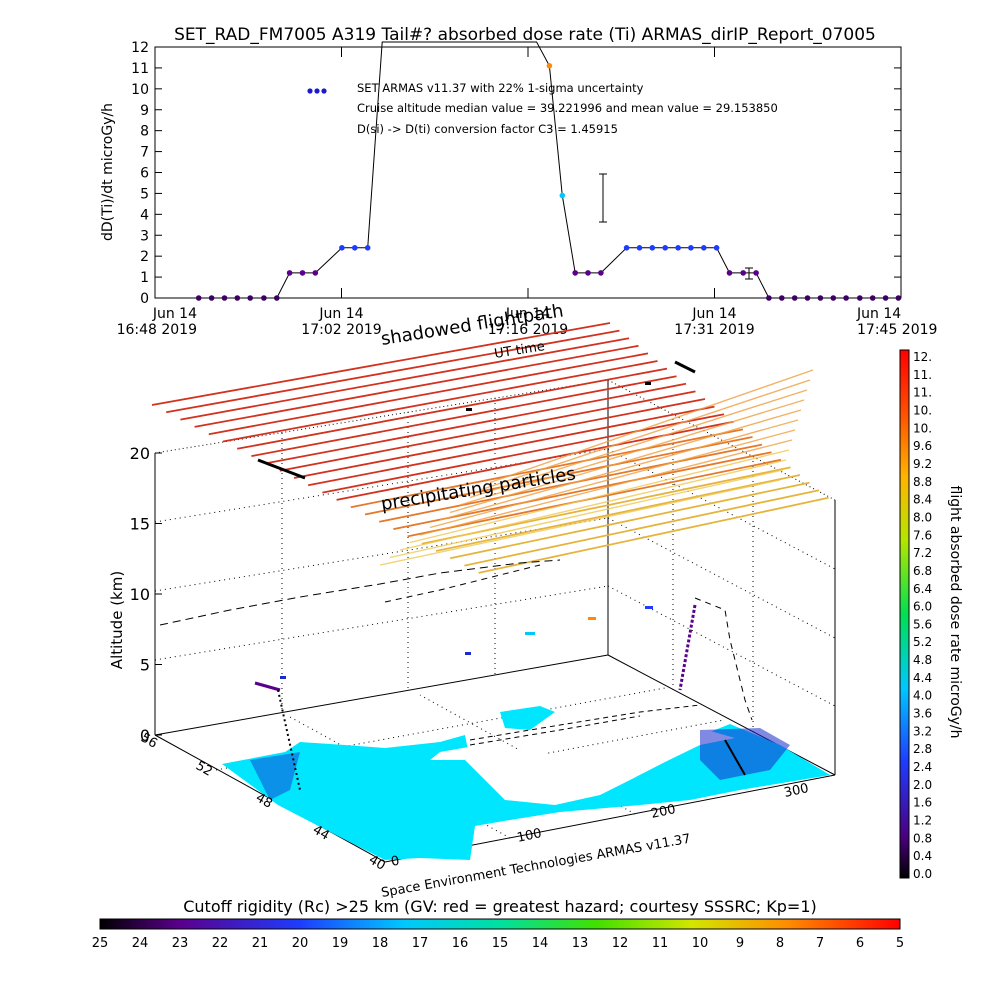  I want to click on legend-marker, so click(324, 91).